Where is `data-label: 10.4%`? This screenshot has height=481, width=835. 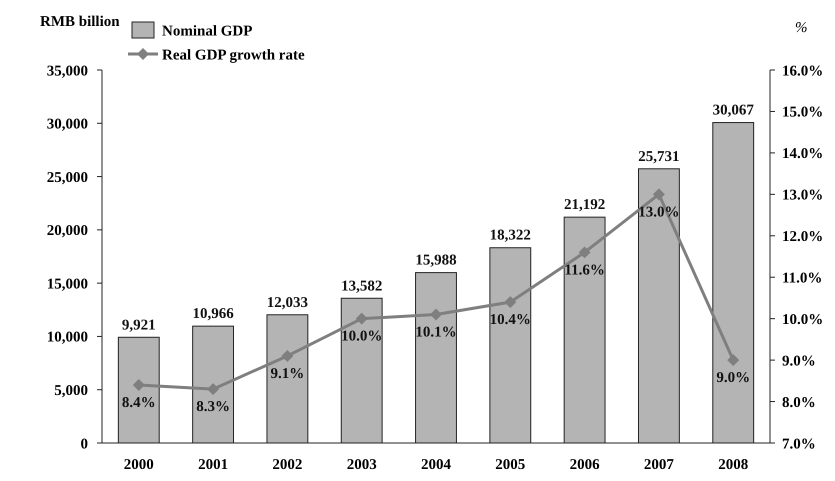 data-label: 10.4% is located at coordinates (510, 320).